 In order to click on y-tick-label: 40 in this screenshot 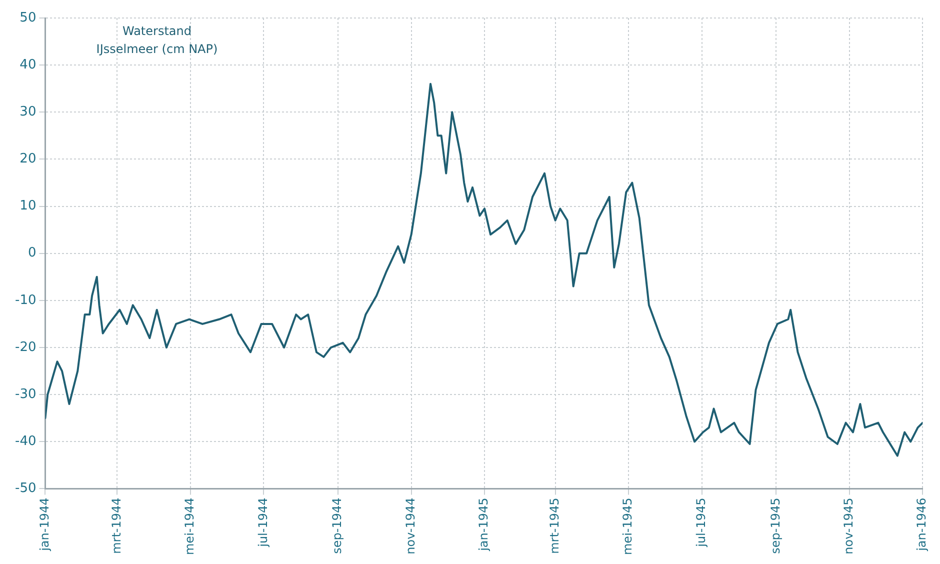, I will do `click(28, 64)`.